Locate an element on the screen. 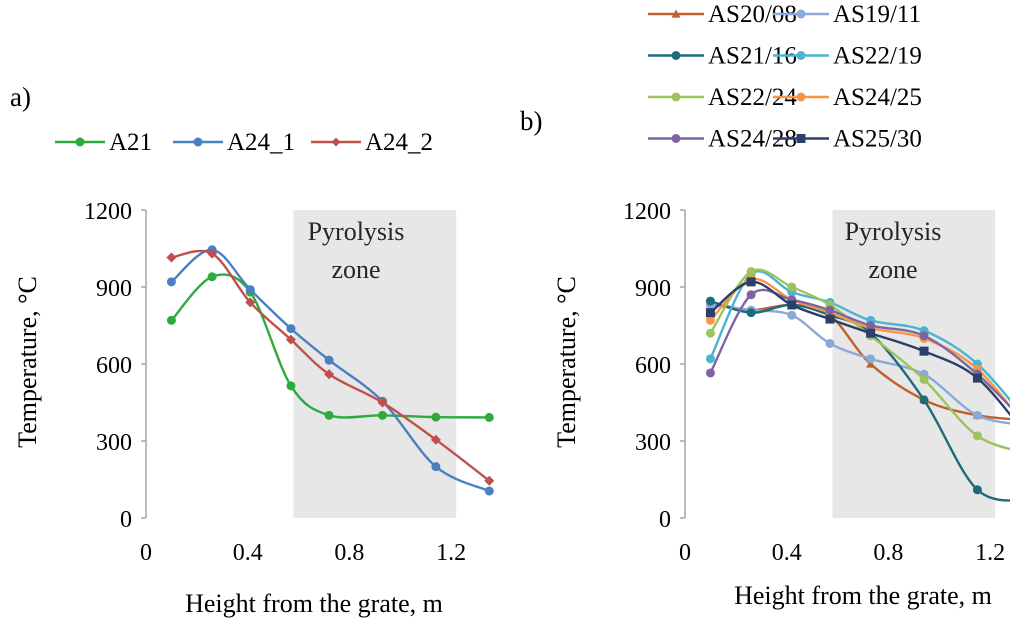 Image resolution: width=1010 pixels, height=622 pixels. legend-label: AS19/11 is located at coordinates (877, 14).